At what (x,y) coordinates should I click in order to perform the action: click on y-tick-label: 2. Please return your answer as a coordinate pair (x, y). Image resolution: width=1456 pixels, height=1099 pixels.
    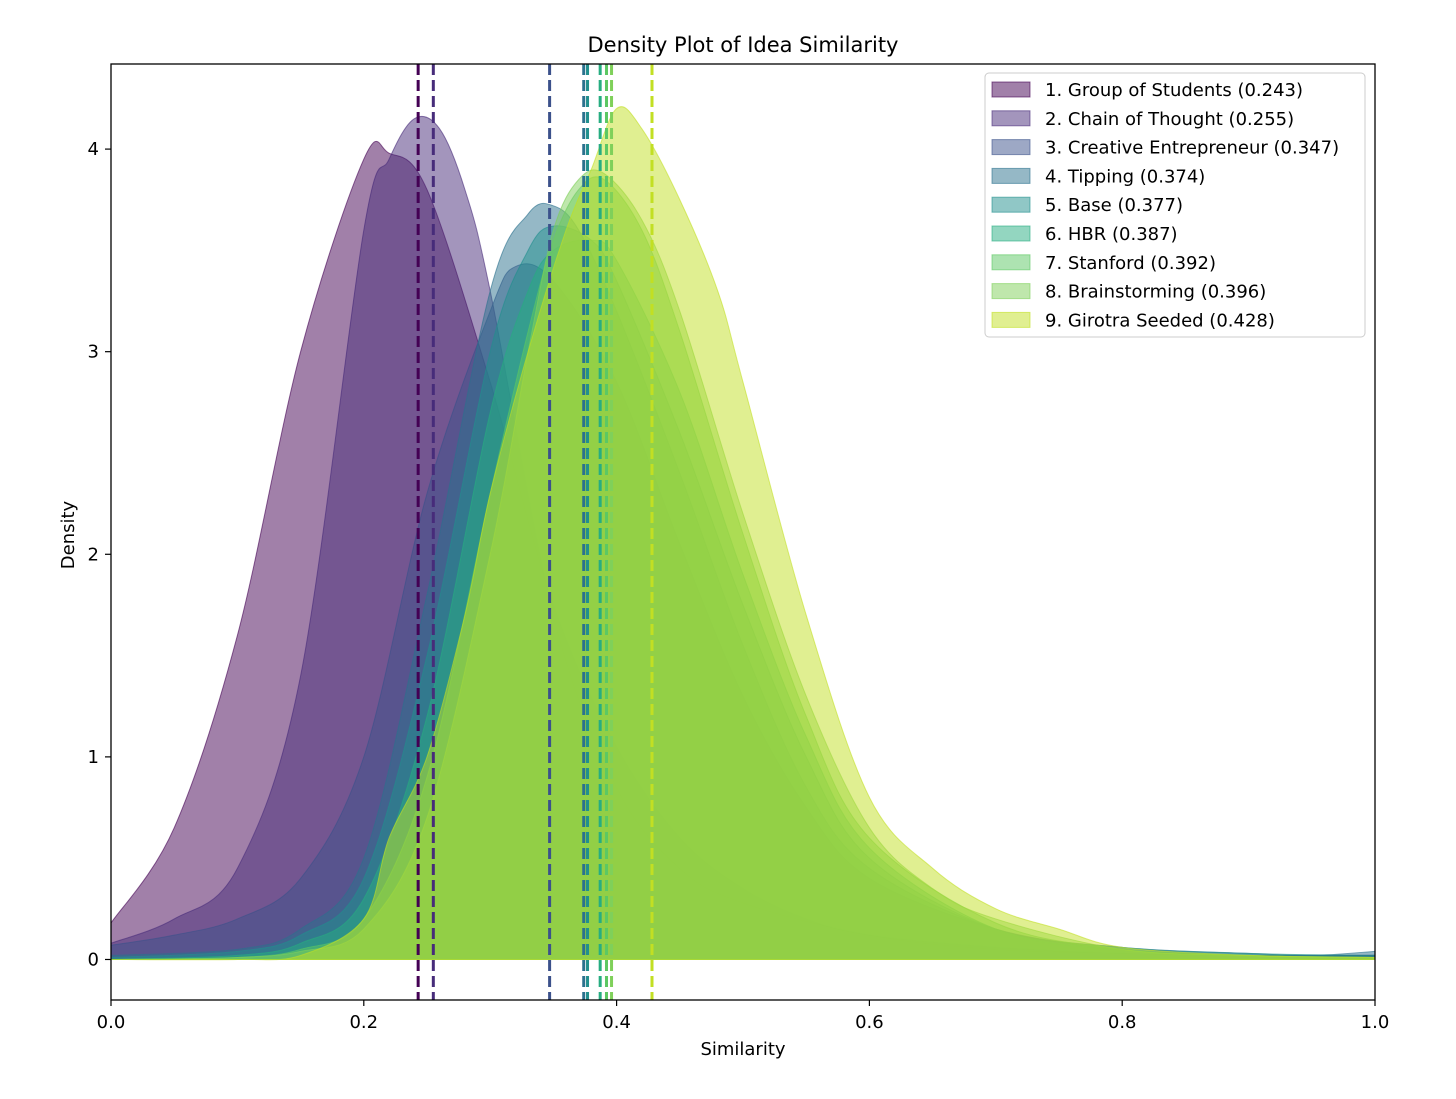
    Looking at the image, I should click on (93, 554).